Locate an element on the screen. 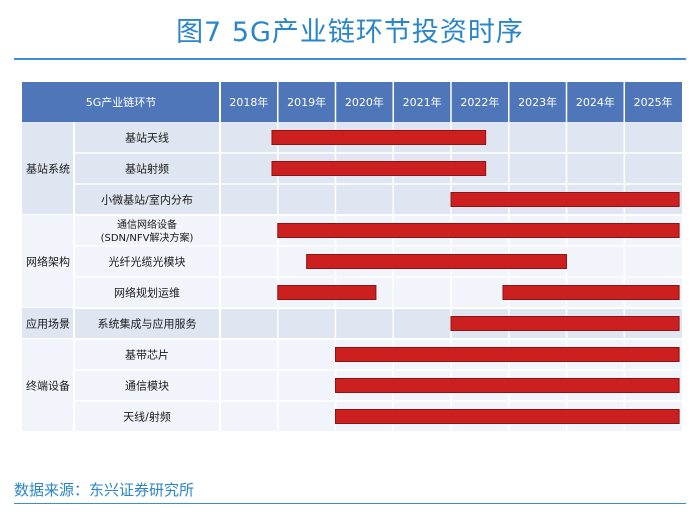 Image resolution: width=700 pixels, height=516 pixels. row-label: 通信网络设备 is located at coordinates (147, 224).